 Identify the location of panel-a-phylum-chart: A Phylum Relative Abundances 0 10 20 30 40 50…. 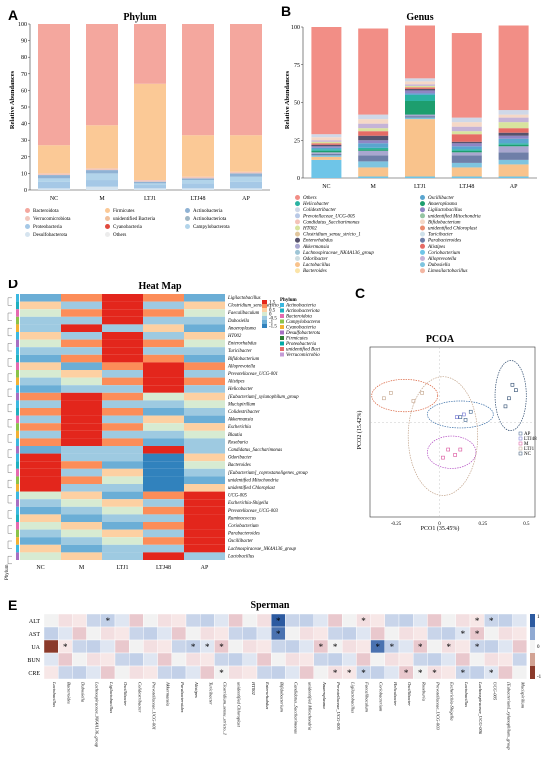
(139, 122).